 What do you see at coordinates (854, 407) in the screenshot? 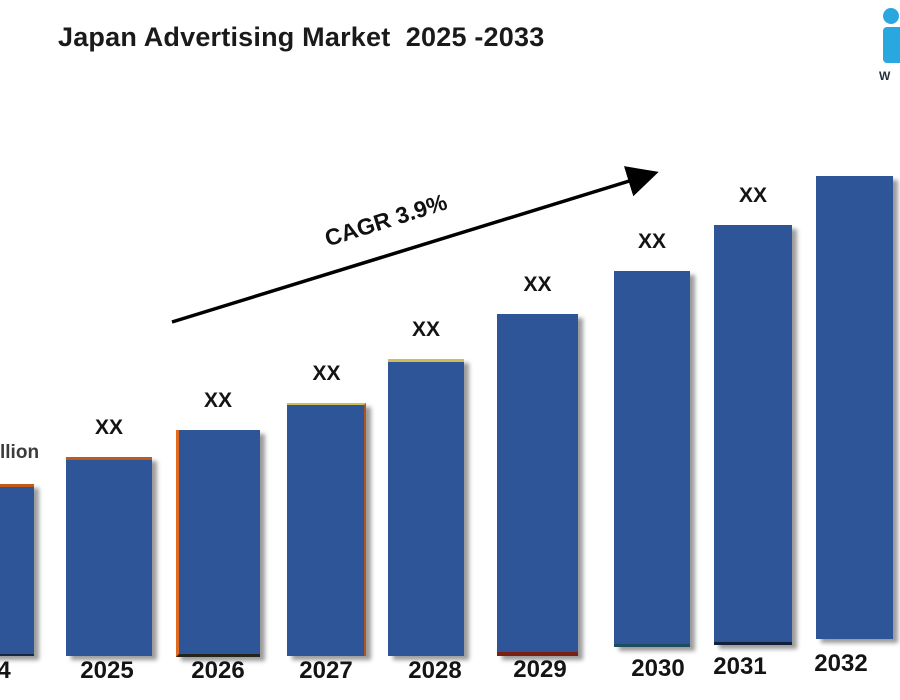
I see `bar-2032` at bounding box center [854, 407].